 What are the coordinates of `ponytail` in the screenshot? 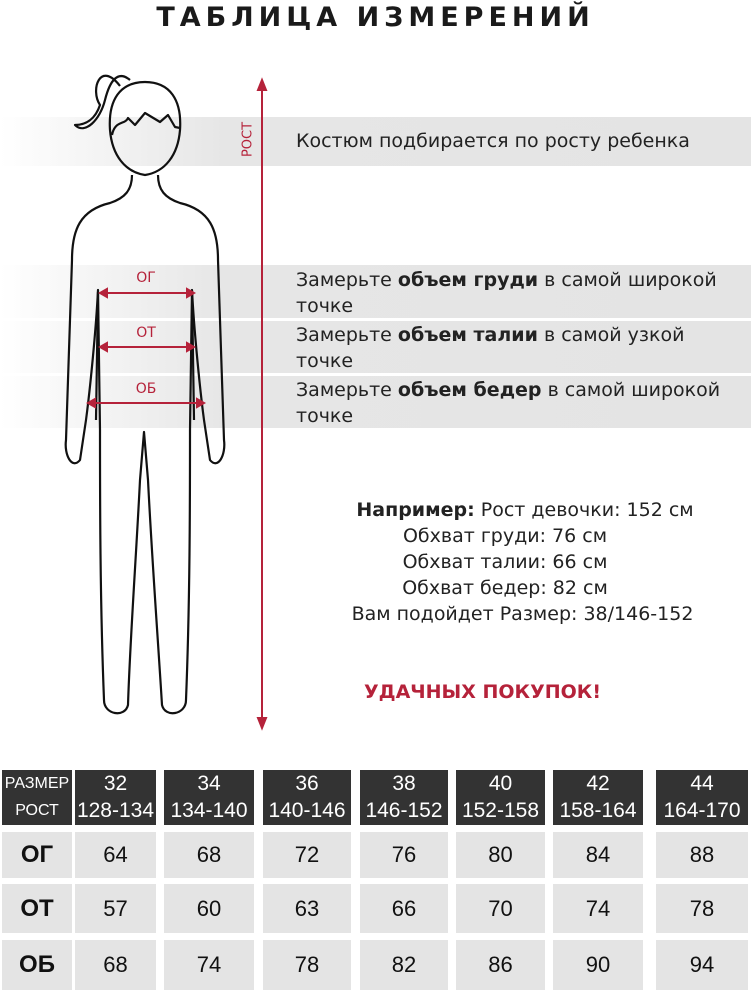 It's located at (102, 102).